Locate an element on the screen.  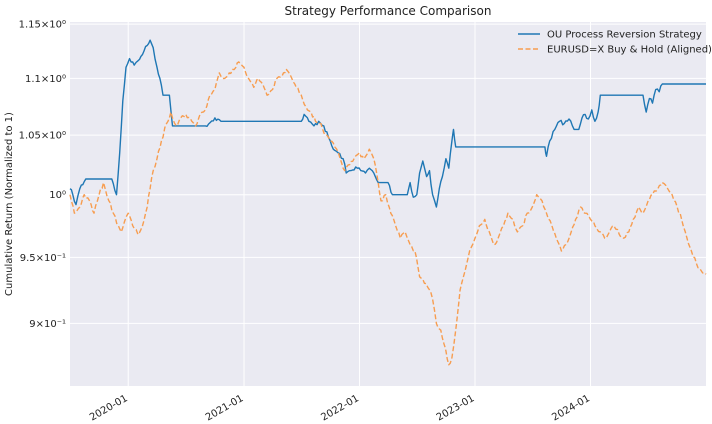
y-tick-label: 1.15×10⁰ is located at coordinates (42, 25).